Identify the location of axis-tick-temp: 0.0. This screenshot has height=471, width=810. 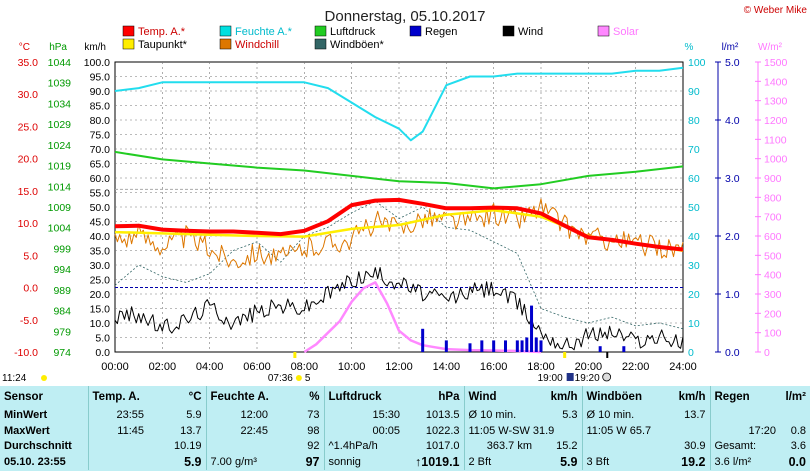
(30, 289).